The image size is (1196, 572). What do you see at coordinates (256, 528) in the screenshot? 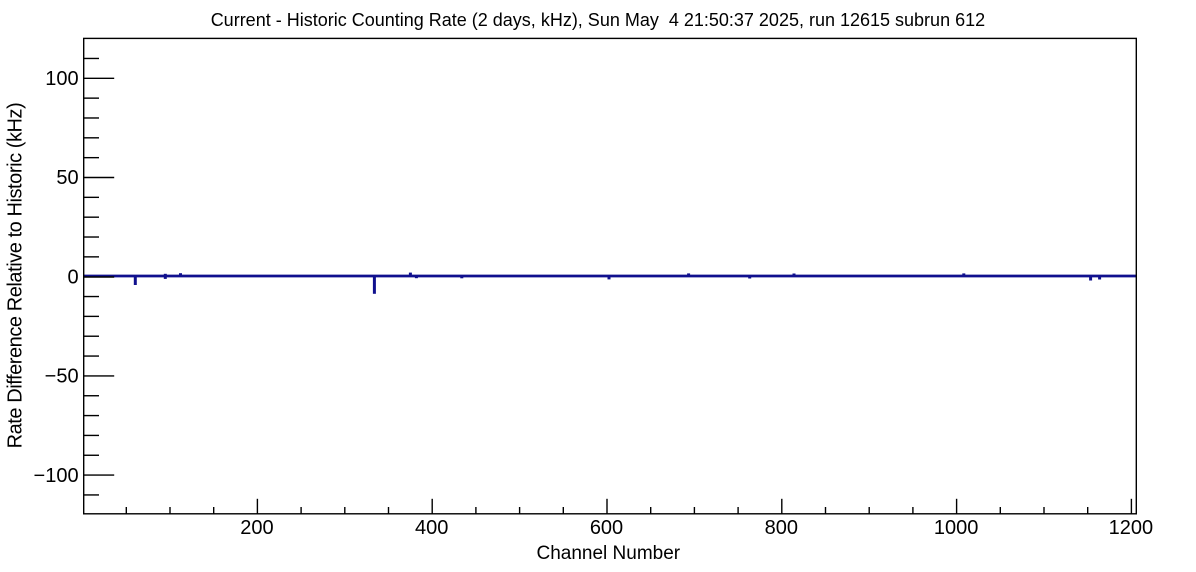
I see `svg-text: 200` at bounding box center [256, 528].